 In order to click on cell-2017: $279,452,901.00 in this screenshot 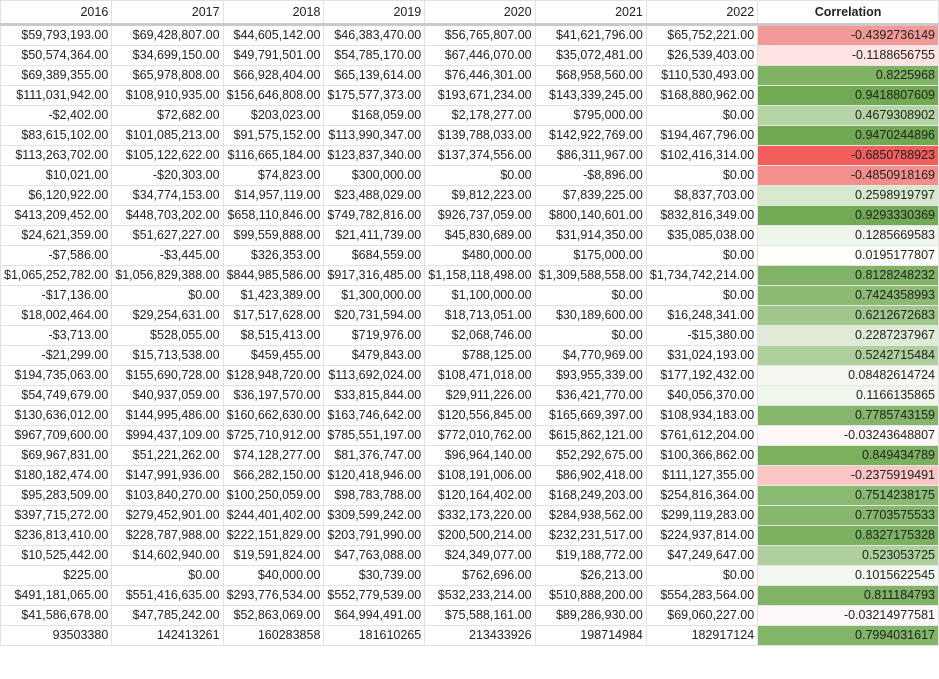, I will do `click(167, 515)`.